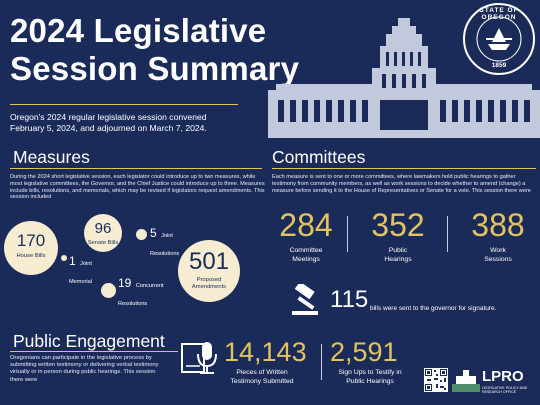 The image size is (540, 405). I want to click on concurrent-resolutions-stat: 19 Concurrent Resolutions, so click(143, 292).